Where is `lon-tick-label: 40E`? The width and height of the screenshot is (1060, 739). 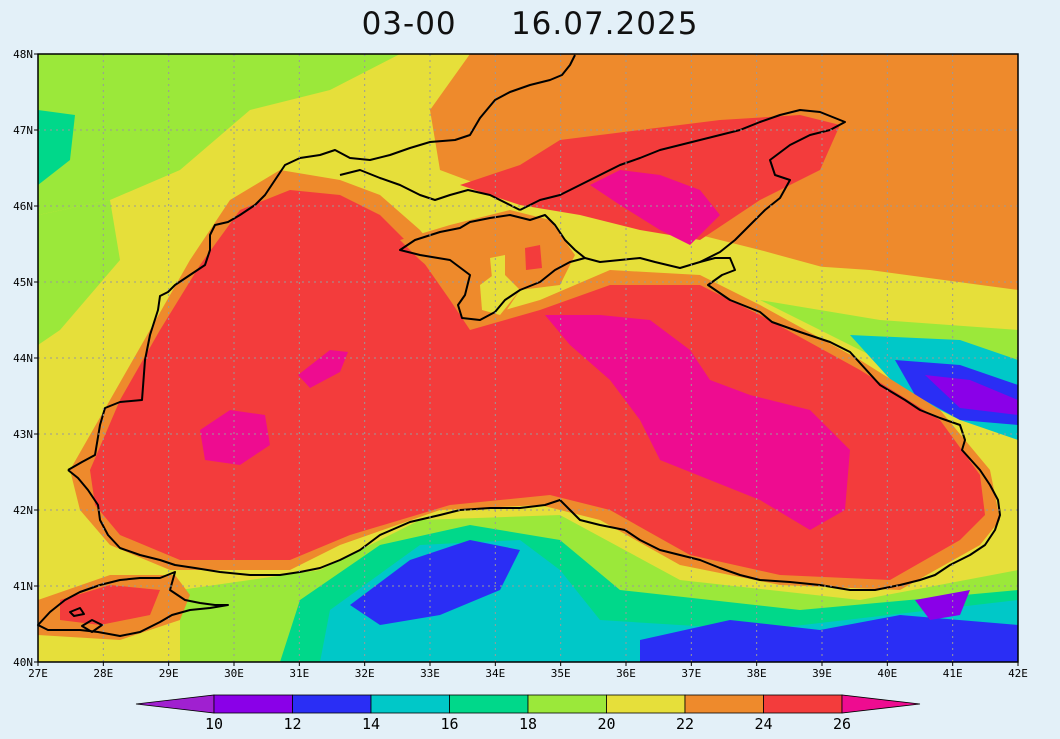
lon-tick-label: 40E is located at coordinates (887, 673).